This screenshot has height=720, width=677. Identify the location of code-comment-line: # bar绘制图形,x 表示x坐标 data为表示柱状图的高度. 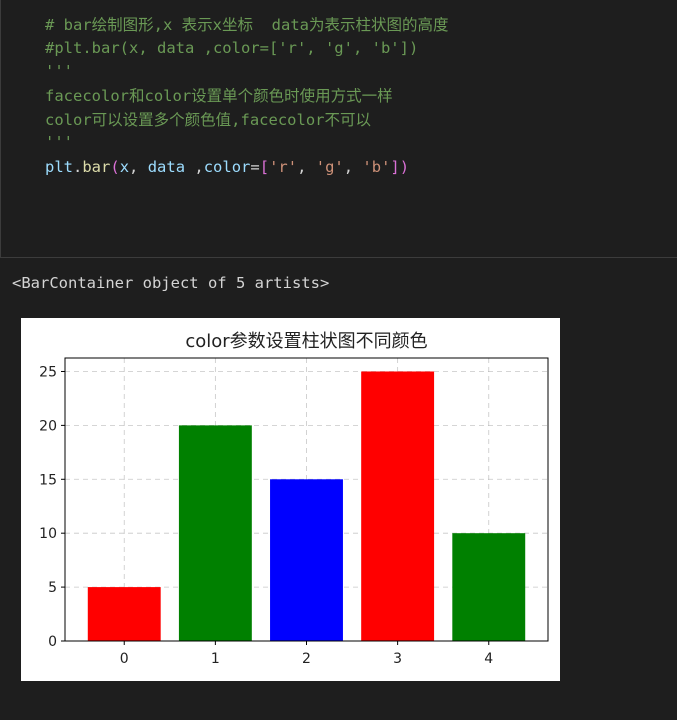
(247, 25).